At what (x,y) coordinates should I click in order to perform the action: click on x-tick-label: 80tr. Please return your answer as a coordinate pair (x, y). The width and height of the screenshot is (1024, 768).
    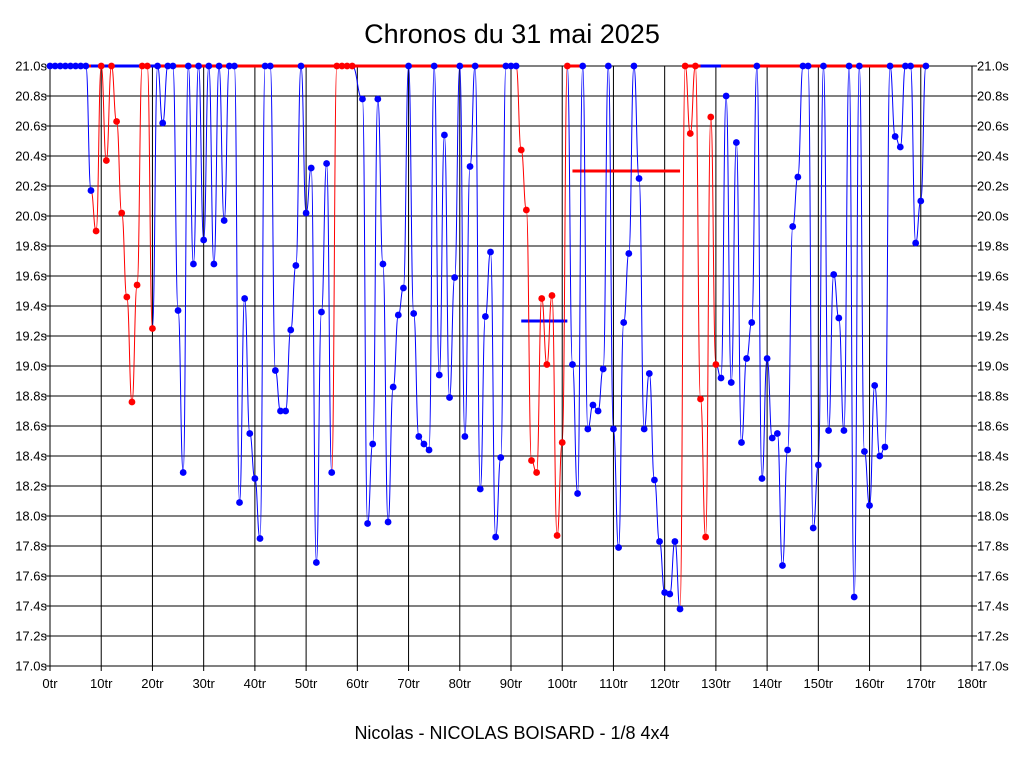
    Looking at the image, I should click on (460, 683).